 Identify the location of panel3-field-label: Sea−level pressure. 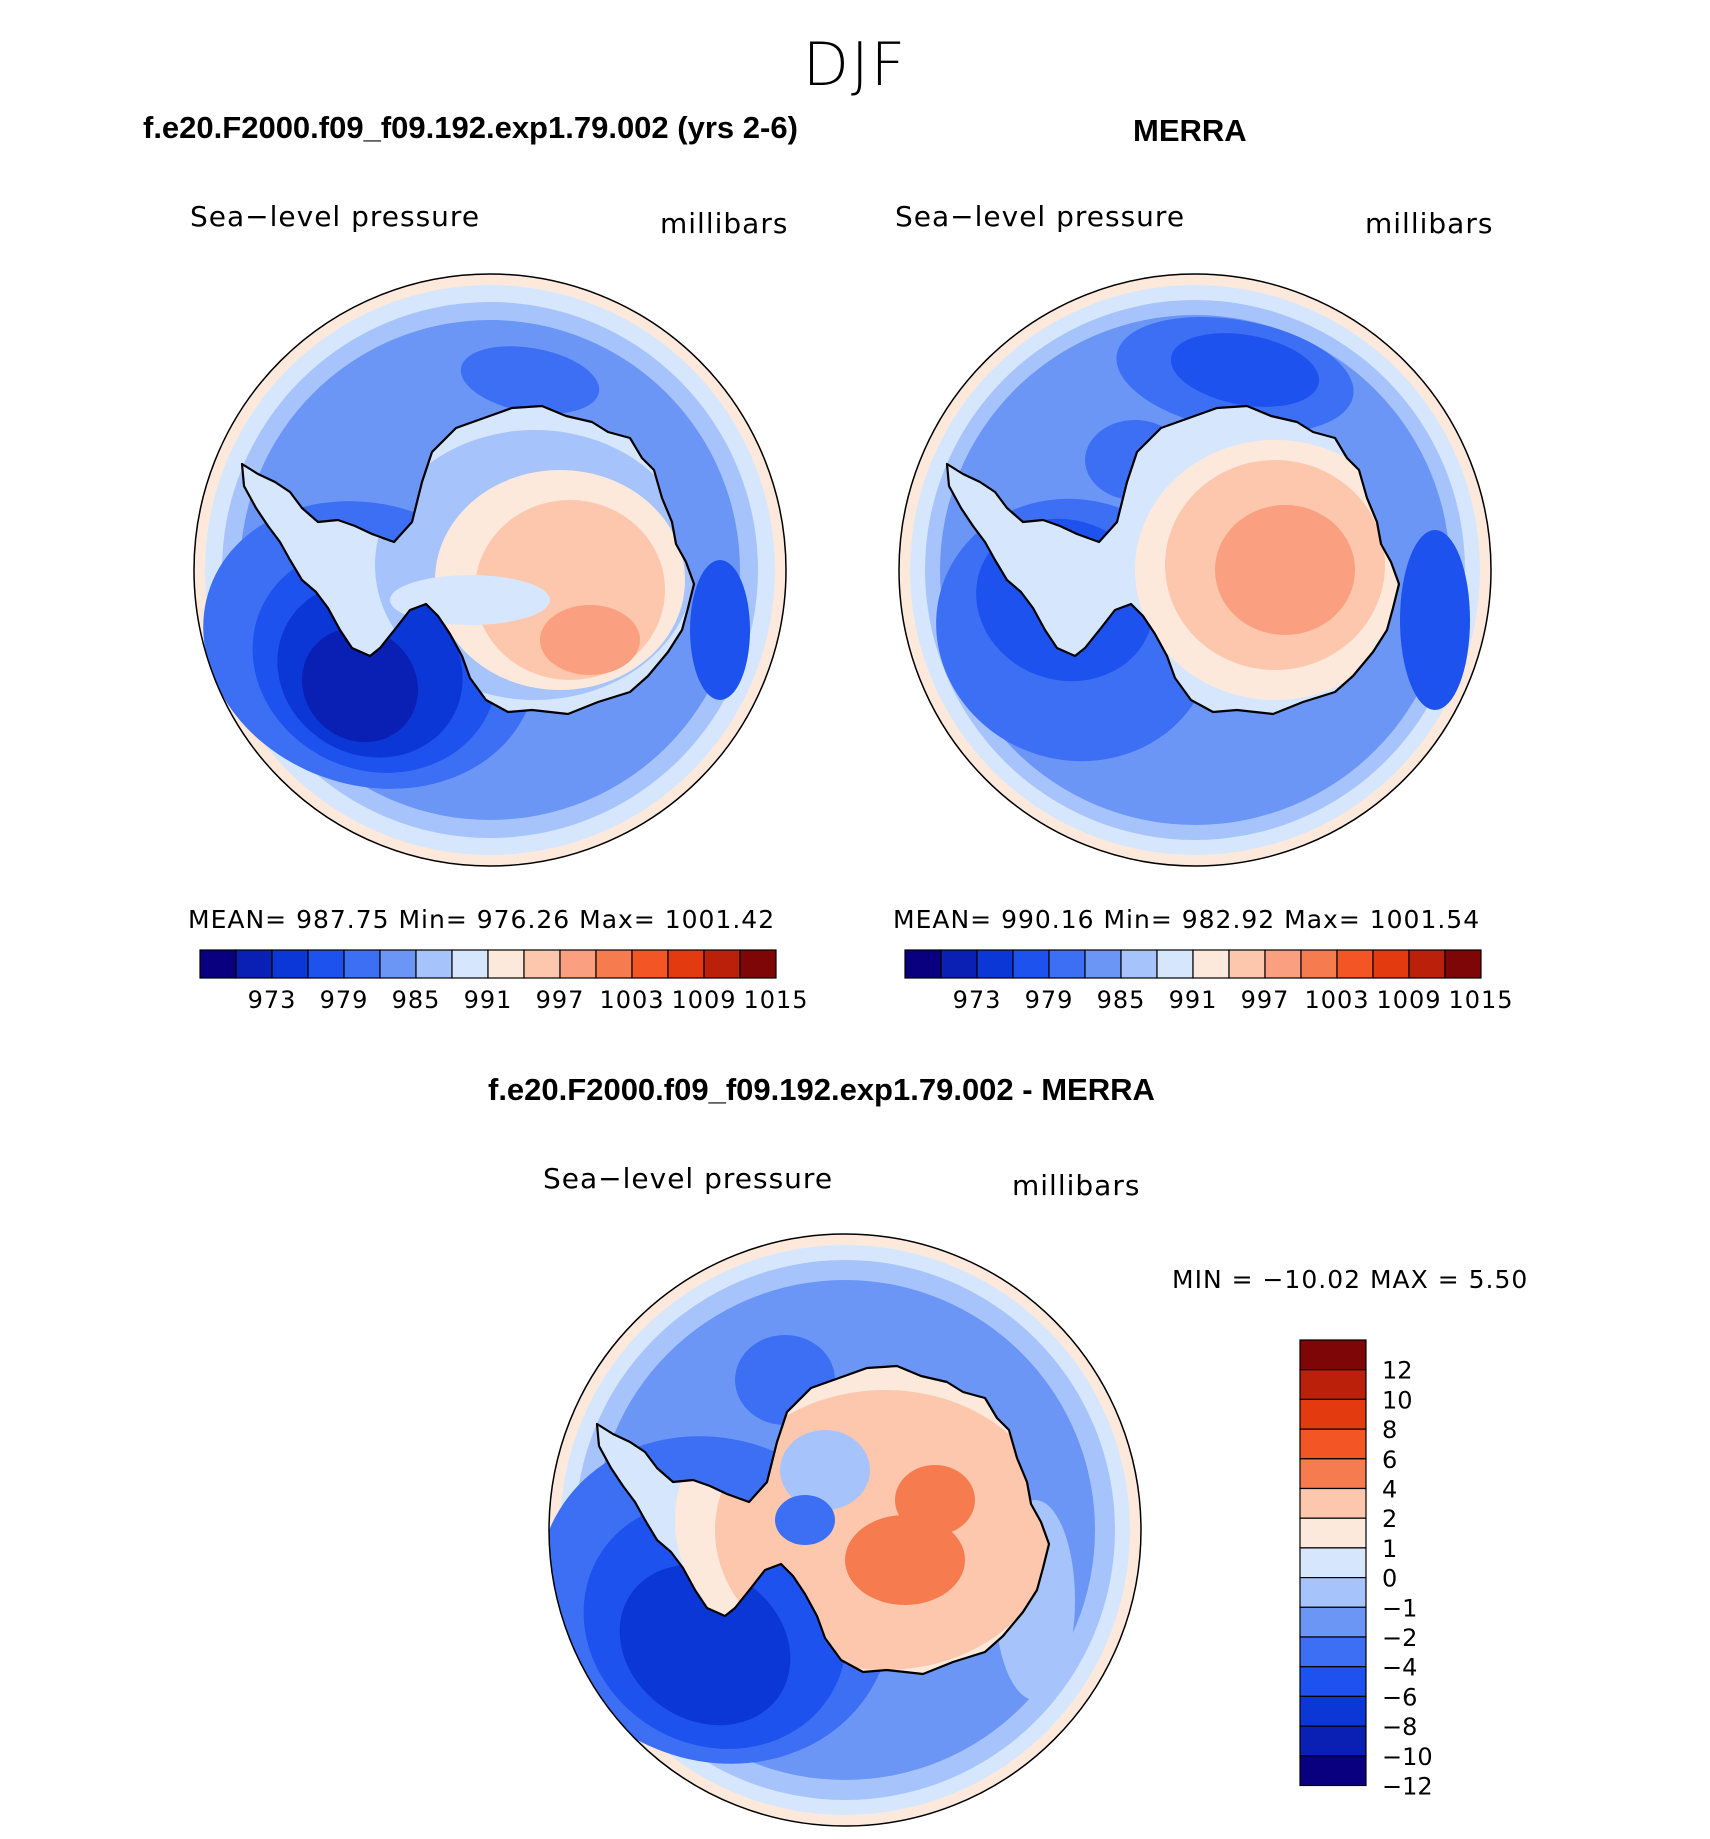
(688, 1178).